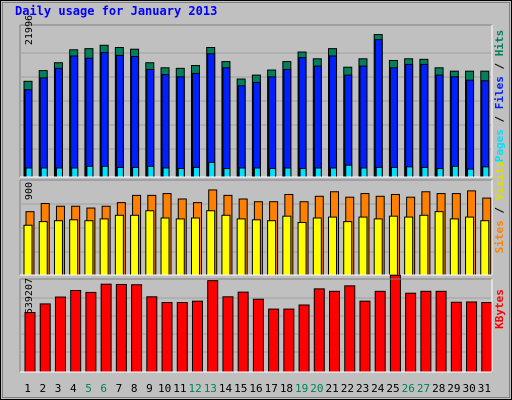  Describe the element at coordinates (210, 388) in the screenshot. I see `x-tick-label-day-13: 13` at that location.